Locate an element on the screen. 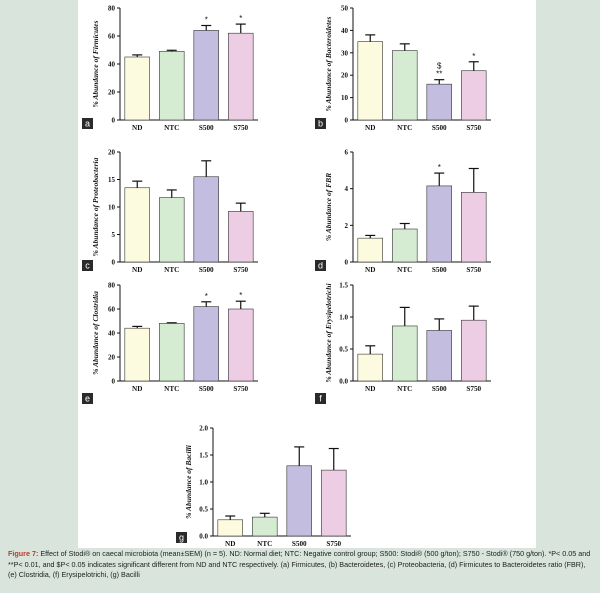  y-tick-label-c: 10 is located at coordinates (112, 208).